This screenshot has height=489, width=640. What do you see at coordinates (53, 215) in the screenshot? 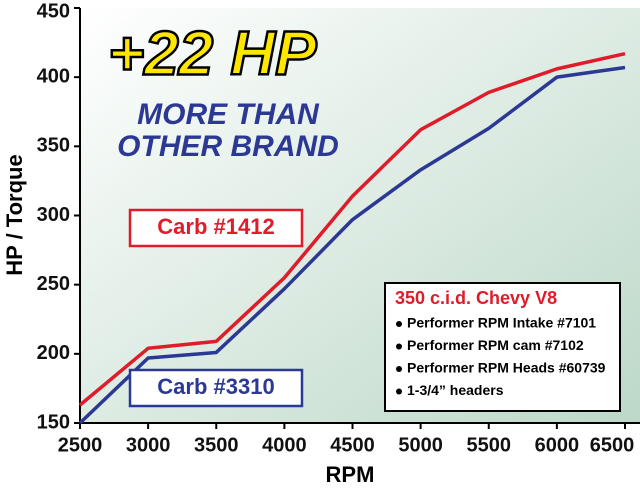
I see `y-tick-label: 300` at bounding box center [53, 215].